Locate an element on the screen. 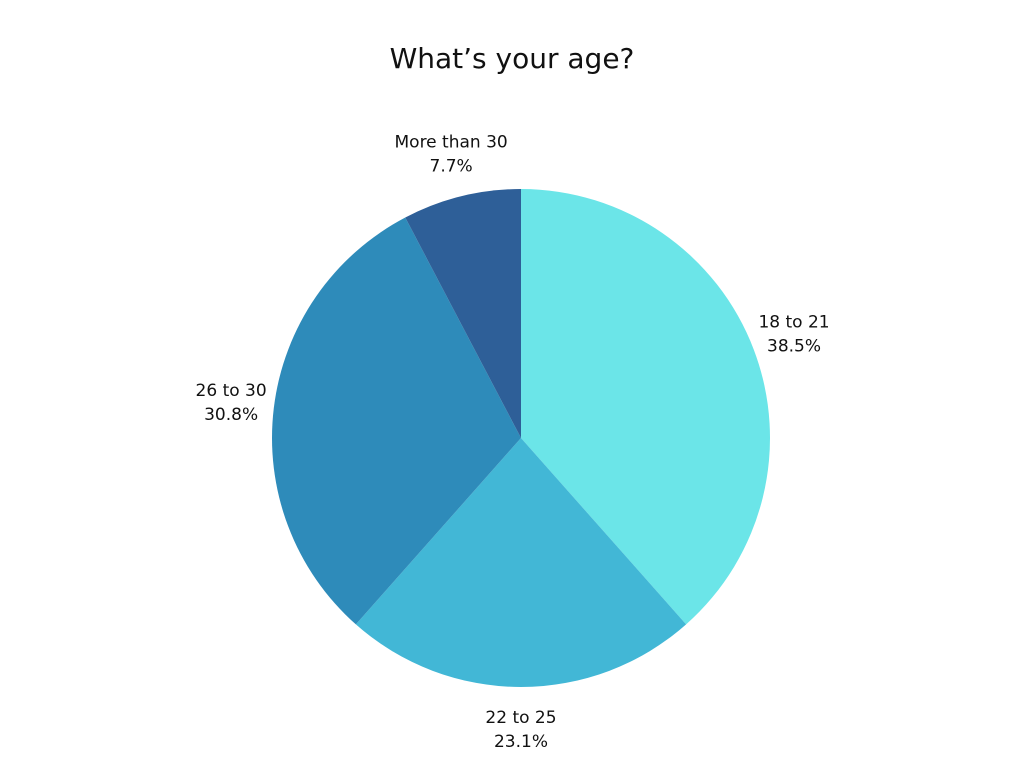  value-label: 38.5% is located at coordinates (794, 346).